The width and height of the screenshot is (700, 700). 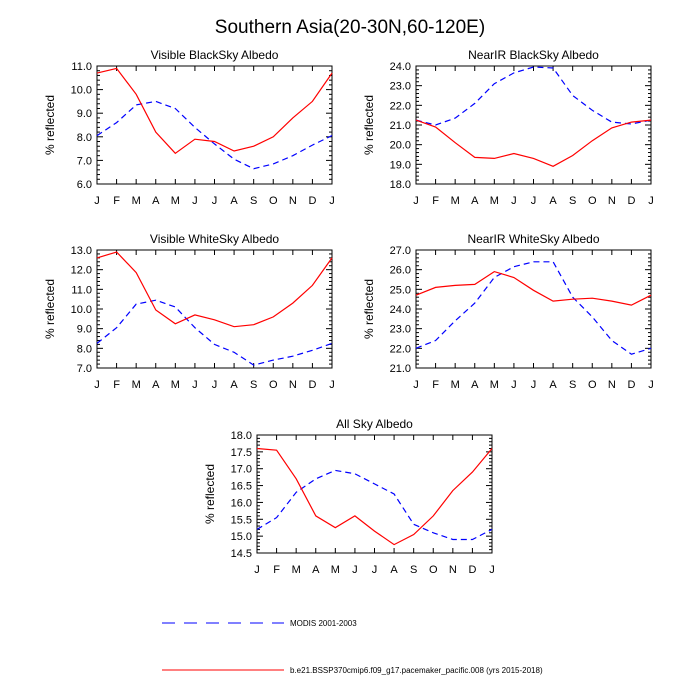 I want to click on panel-title: Visible BlackSky Albedo, so click(x=215, y=55).